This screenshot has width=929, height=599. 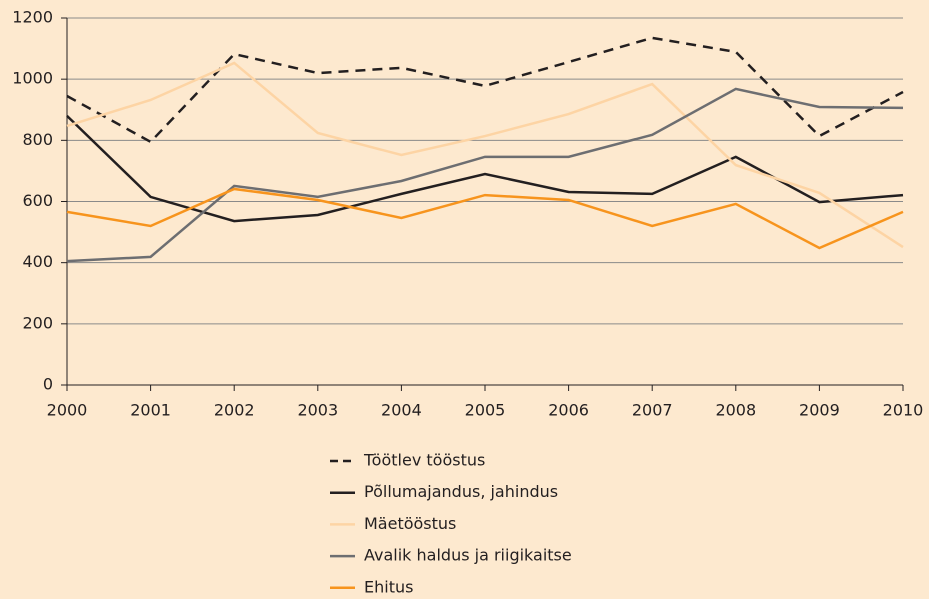 I want to click on x-tick-label: 2004, so click(x=401, y=410).